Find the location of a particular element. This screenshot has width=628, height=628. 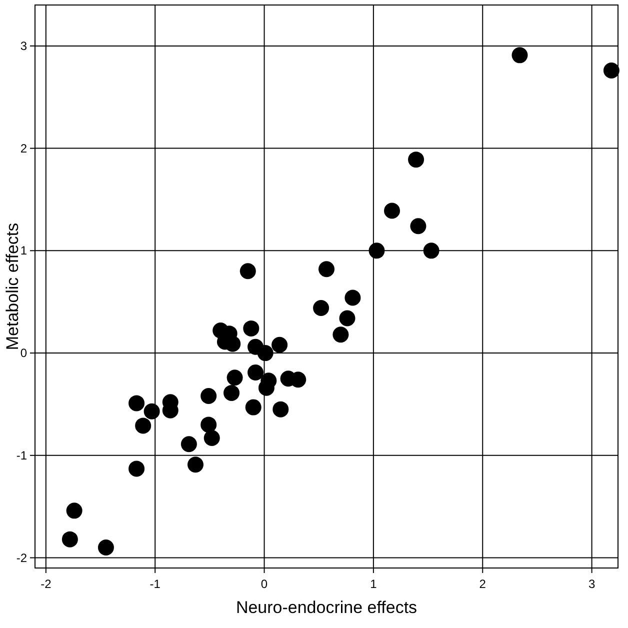

y-tick-label: 1 is located at coordinates (24, 251).